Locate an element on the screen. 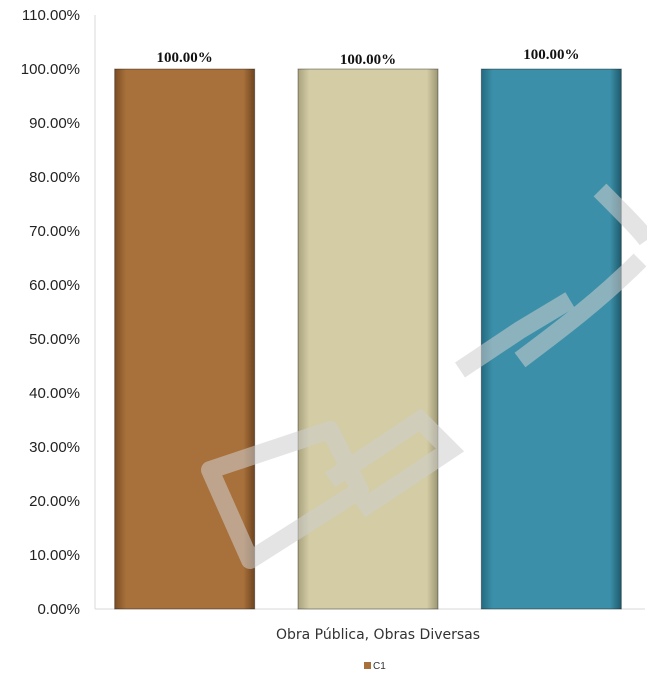 This screenshot has height=673, width=647. y-tick-label: 100.00% is located at coordinates (50, 69).